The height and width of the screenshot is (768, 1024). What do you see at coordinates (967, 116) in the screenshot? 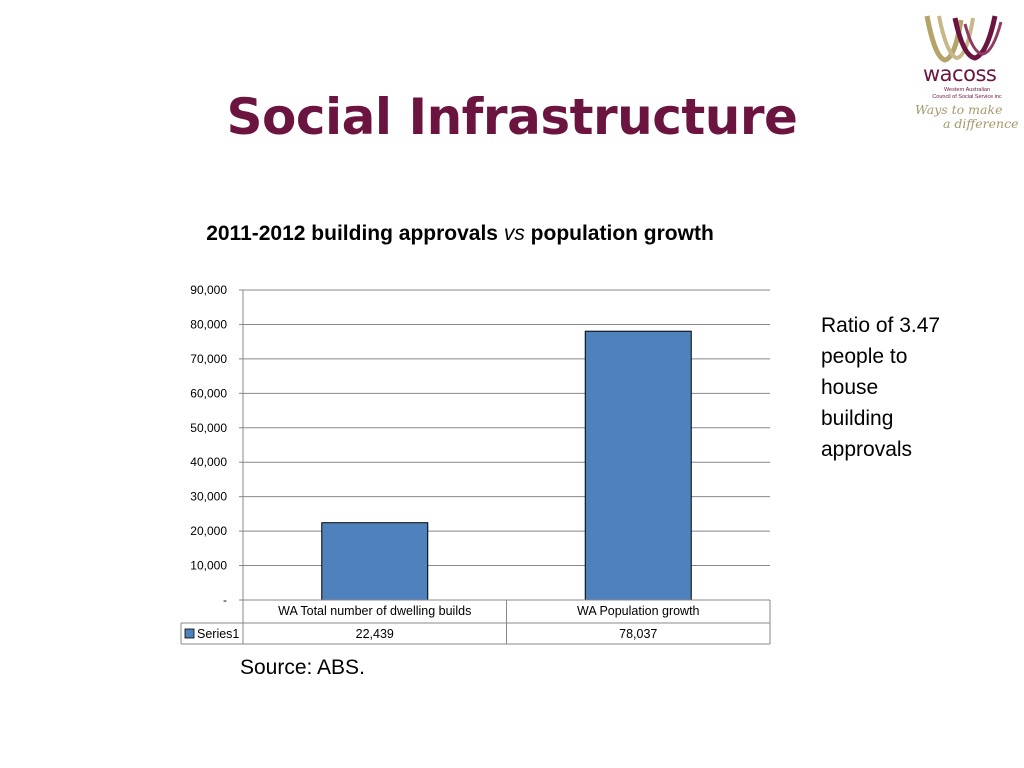
I see `logo-tagline: Ways to make a difference` at bounding box center [967, 116].